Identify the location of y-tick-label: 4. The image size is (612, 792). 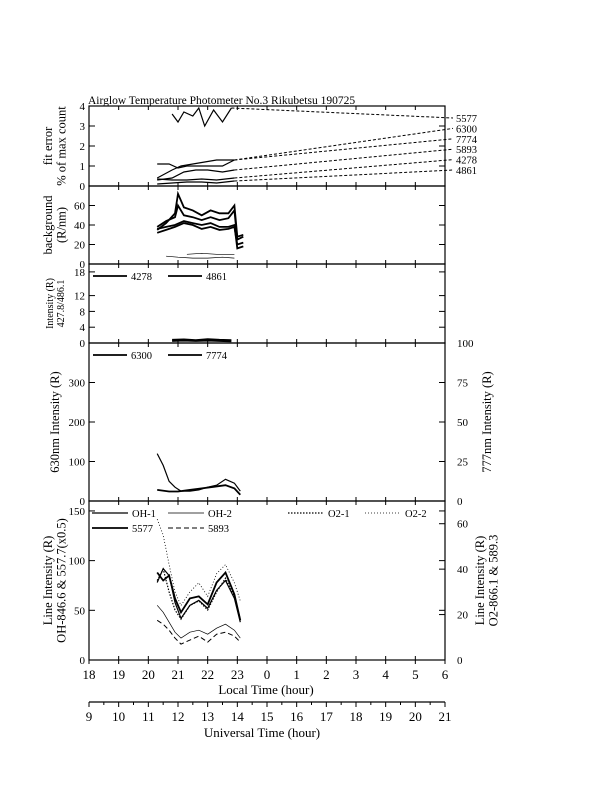
(83, 328).